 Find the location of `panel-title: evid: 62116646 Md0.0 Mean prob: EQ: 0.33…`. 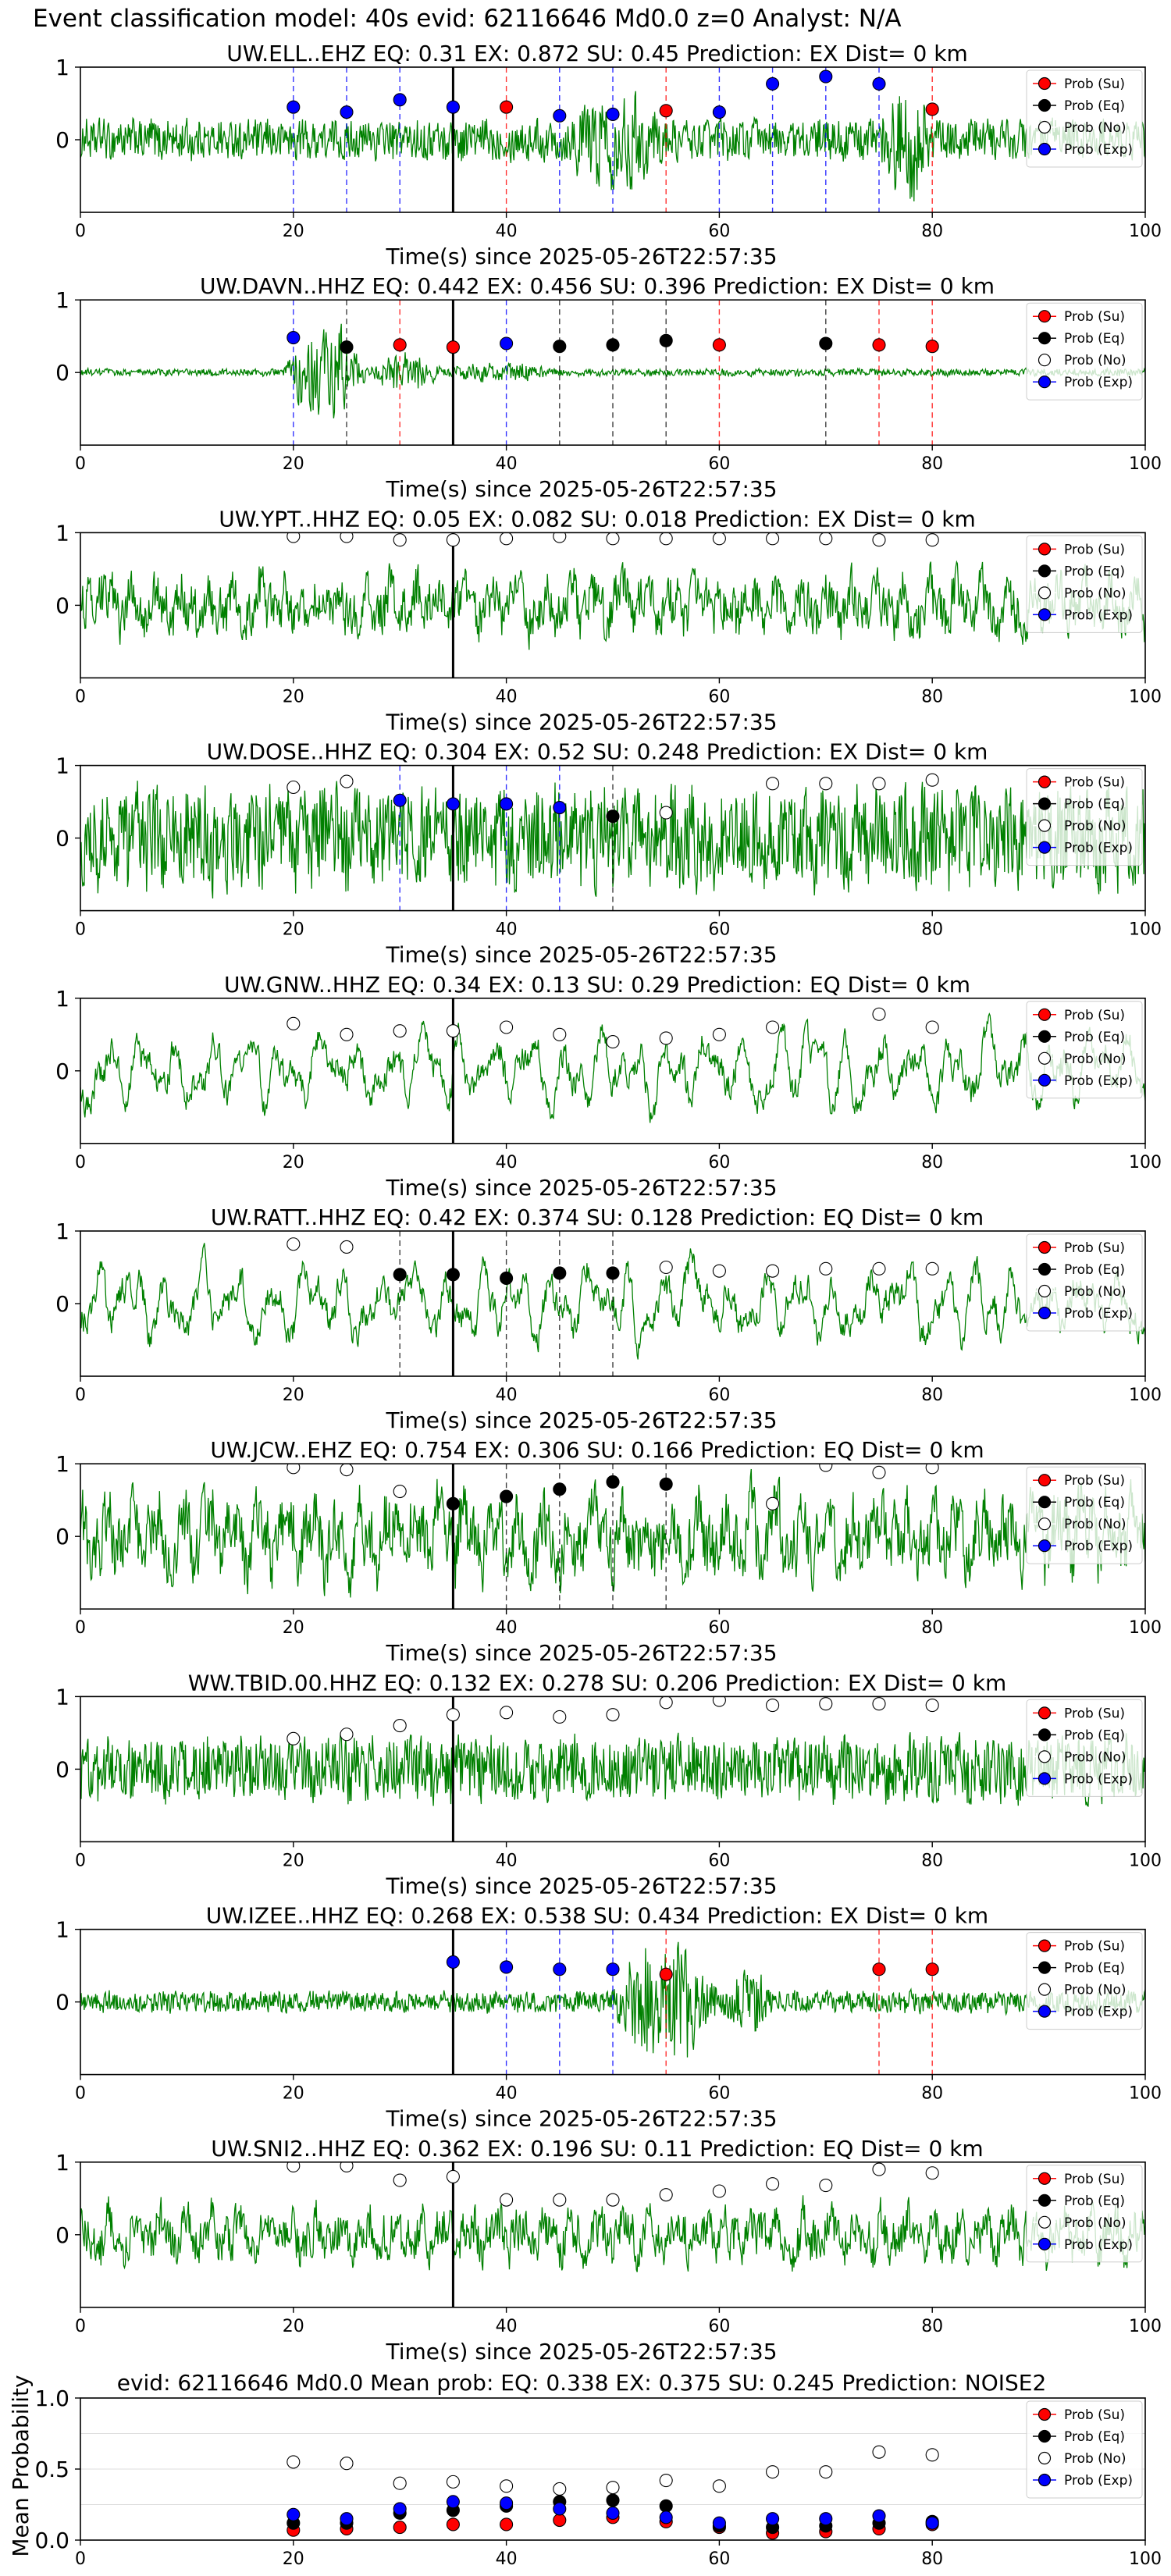

panel-title: evid: 62116646 Md0.0 Mean prob: EQ: 0.33… is located at coordinates (582, 2383).